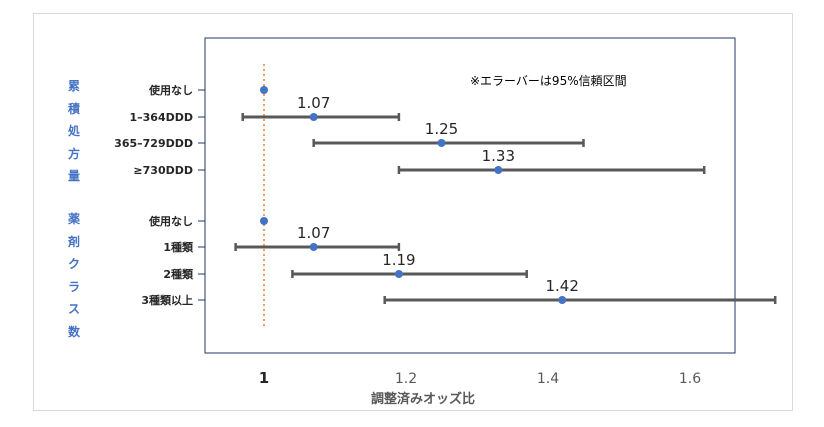  I want to click on value-label: 1.42, so click(561, 286).